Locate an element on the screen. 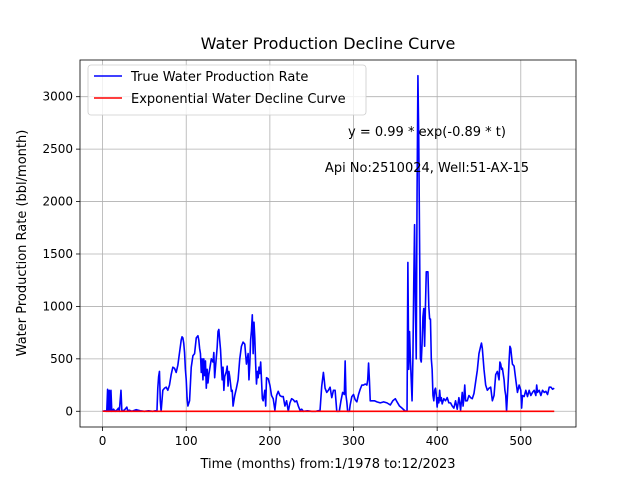 The image size is (640, 480). y-tick-label: 2000 is located at coordinates (57, 202).